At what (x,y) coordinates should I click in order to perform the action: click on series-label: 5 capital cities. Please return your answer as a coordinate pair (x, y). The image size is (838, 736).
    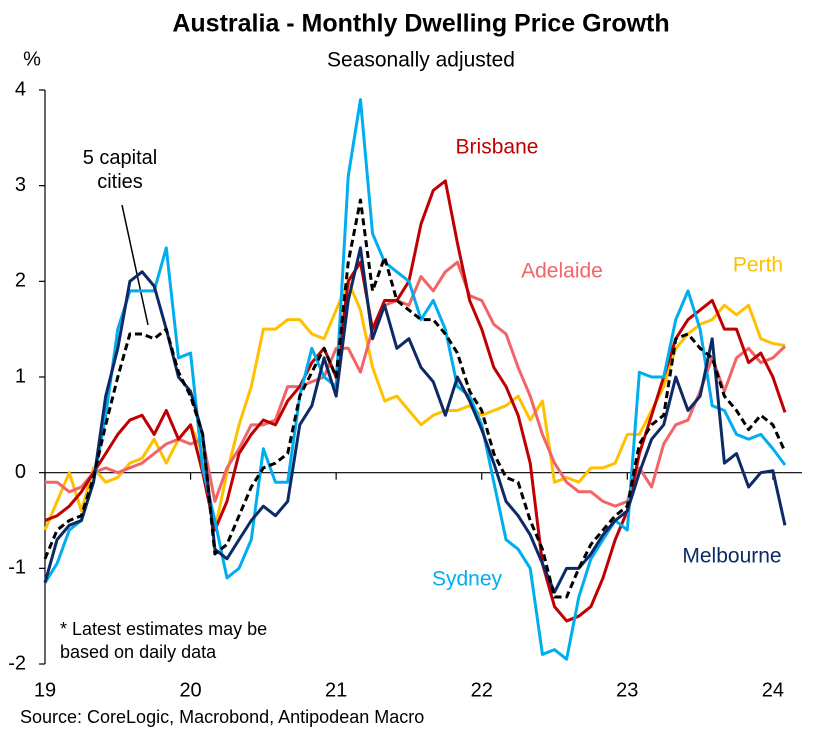
    Looking at the image, I should click on (120, 170).